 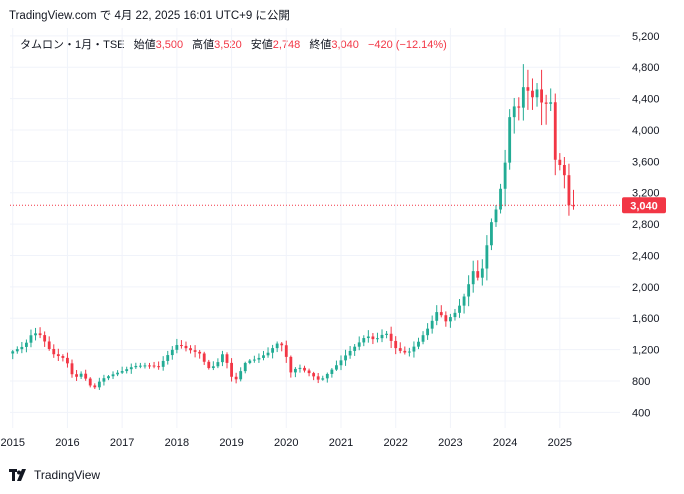 What do you see at coordinates (646, 351) in the screenshot?
I see `y-tick-label: 1,200` at bounding box center [646, 351].